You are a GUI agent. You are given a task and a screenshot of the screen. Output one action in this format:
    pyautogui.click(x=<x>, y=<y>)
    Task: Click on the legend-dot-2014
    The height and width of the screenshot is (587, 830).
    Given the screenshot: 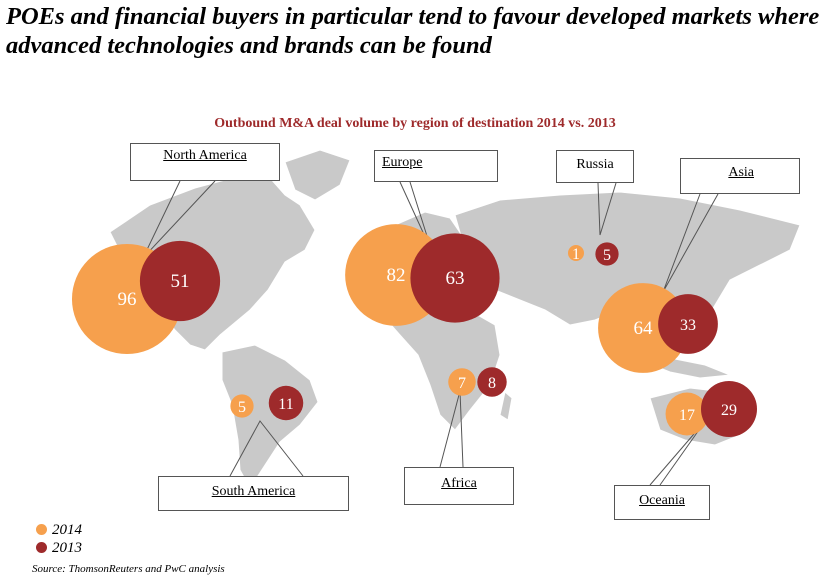 What is the action you would take?
    pyautogui.click(x=41, y=529)
    